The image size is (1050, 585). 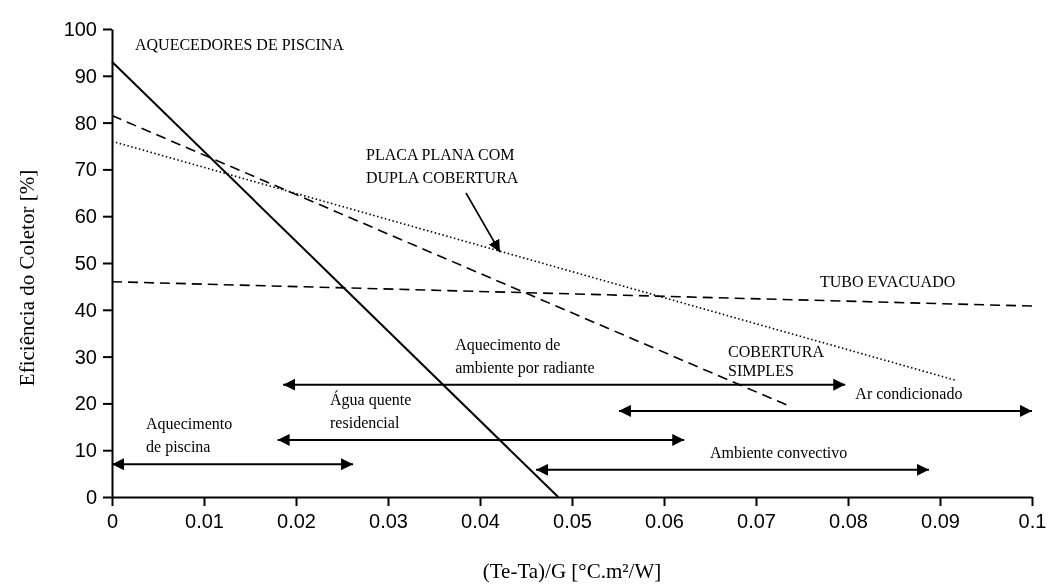 I want to click on x-tick-label: 0, so click(x=112, y=521).